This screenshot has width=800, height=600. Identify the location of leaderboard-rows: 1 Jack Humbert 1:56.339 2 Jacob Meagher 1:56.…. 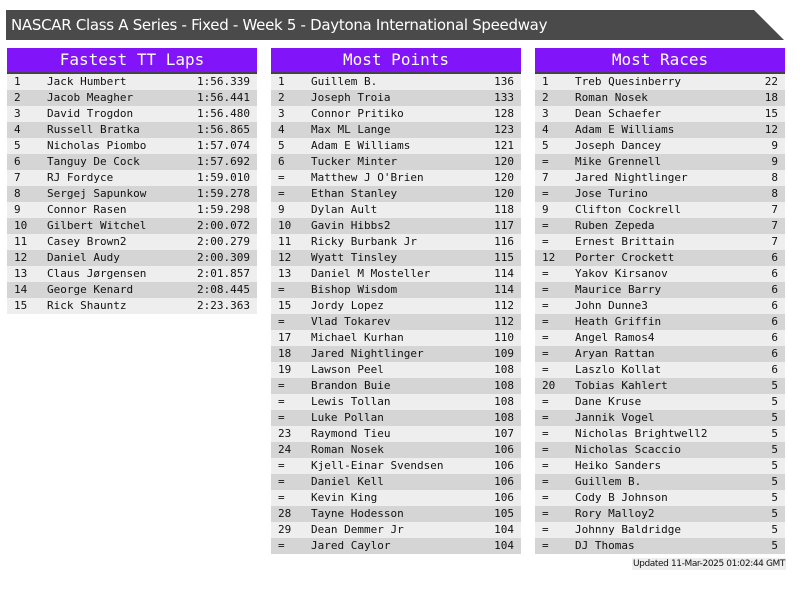
(132, 194).